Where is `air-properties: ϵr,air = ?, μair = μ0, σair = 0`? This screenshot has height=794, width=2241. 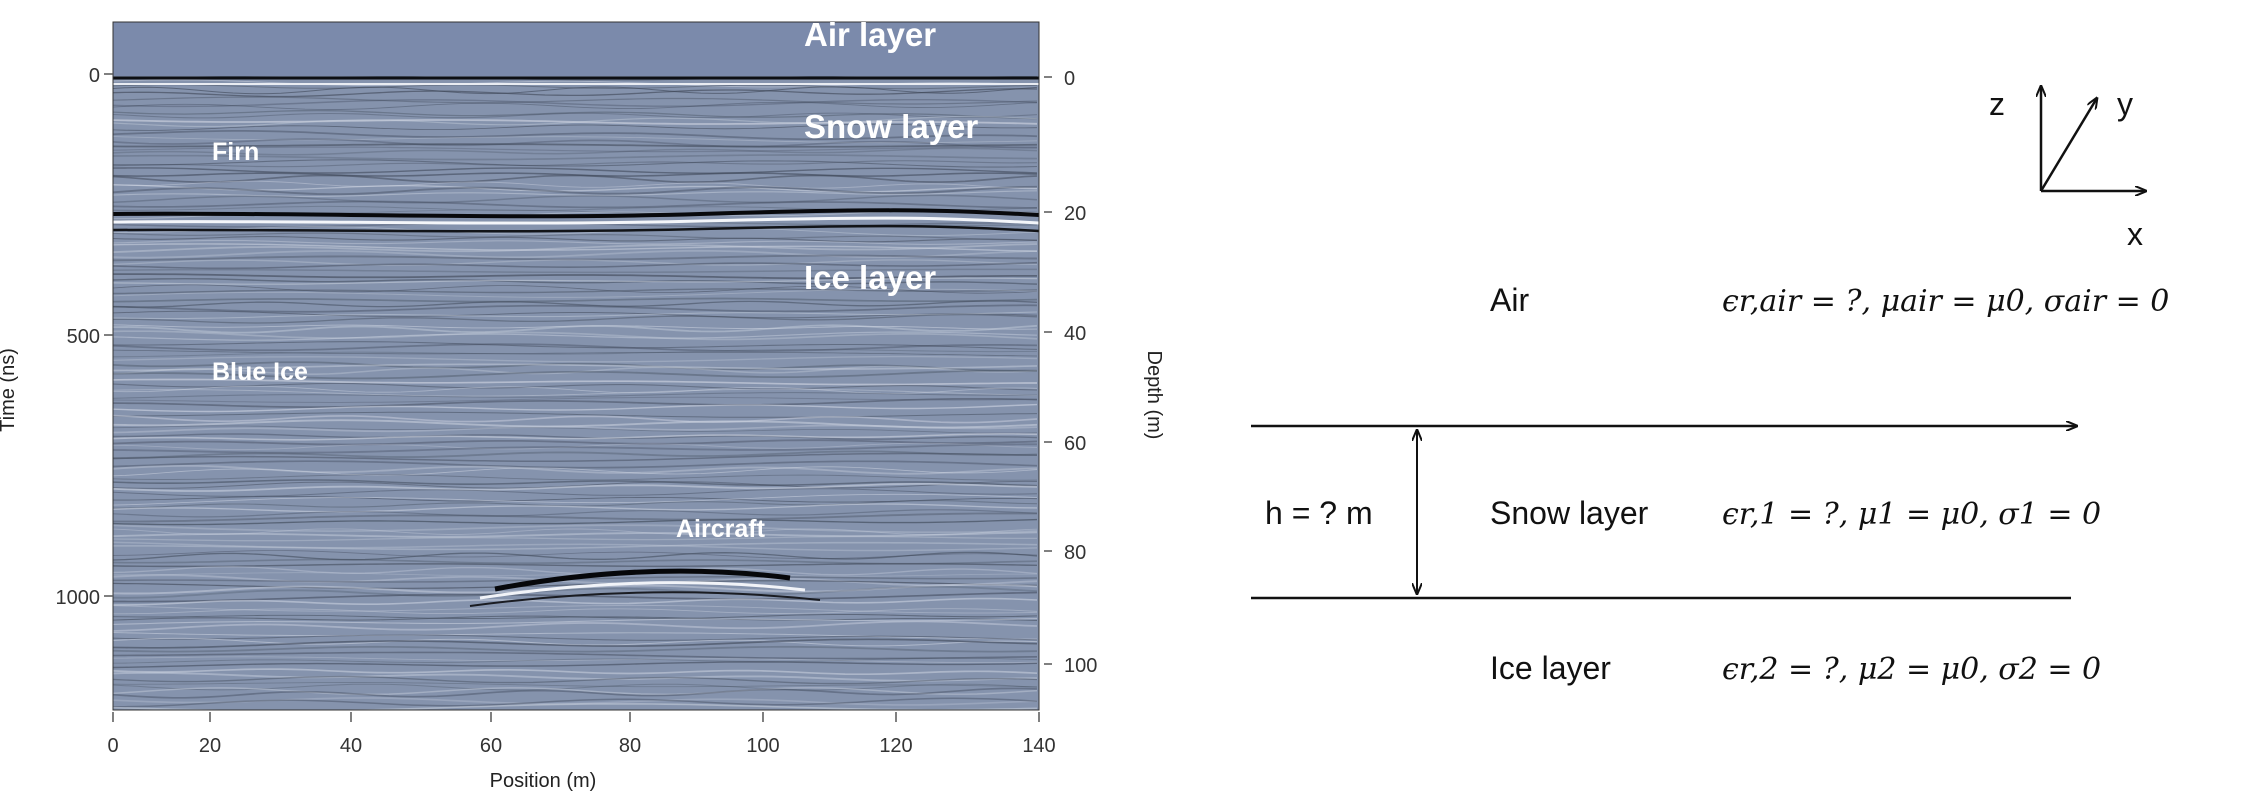
air-properties: ϵr,air = ?, μair = μ0, σair = 0 is located at coordinates (1945, 301).